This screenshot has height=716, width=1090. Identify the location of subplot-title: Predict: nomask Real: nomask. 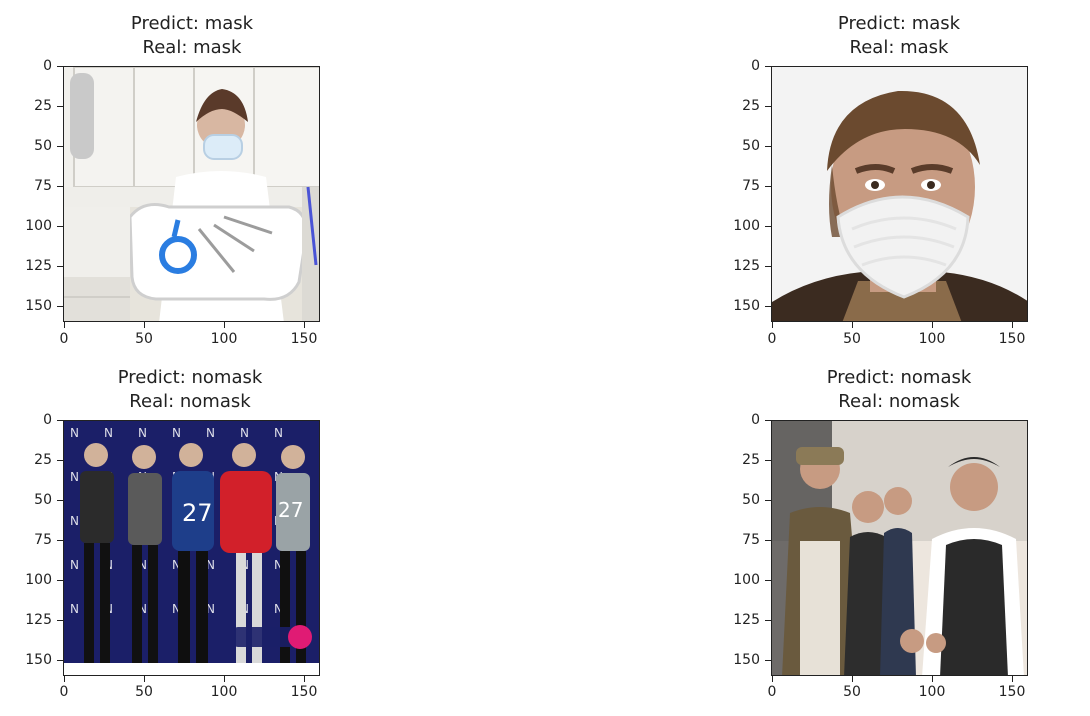
(899, 390).